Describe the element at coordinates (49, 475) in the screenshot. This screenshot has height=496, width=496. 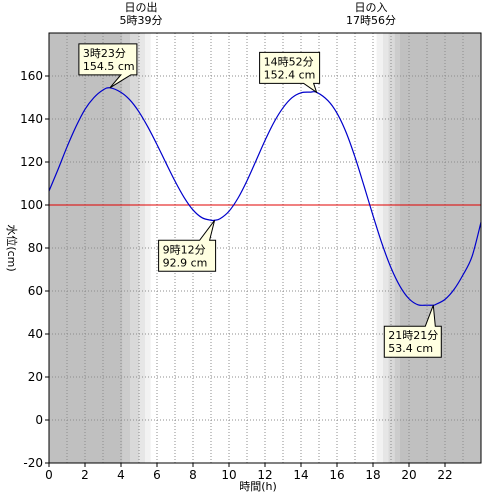
I see `x-tick-label: 0` at that location.